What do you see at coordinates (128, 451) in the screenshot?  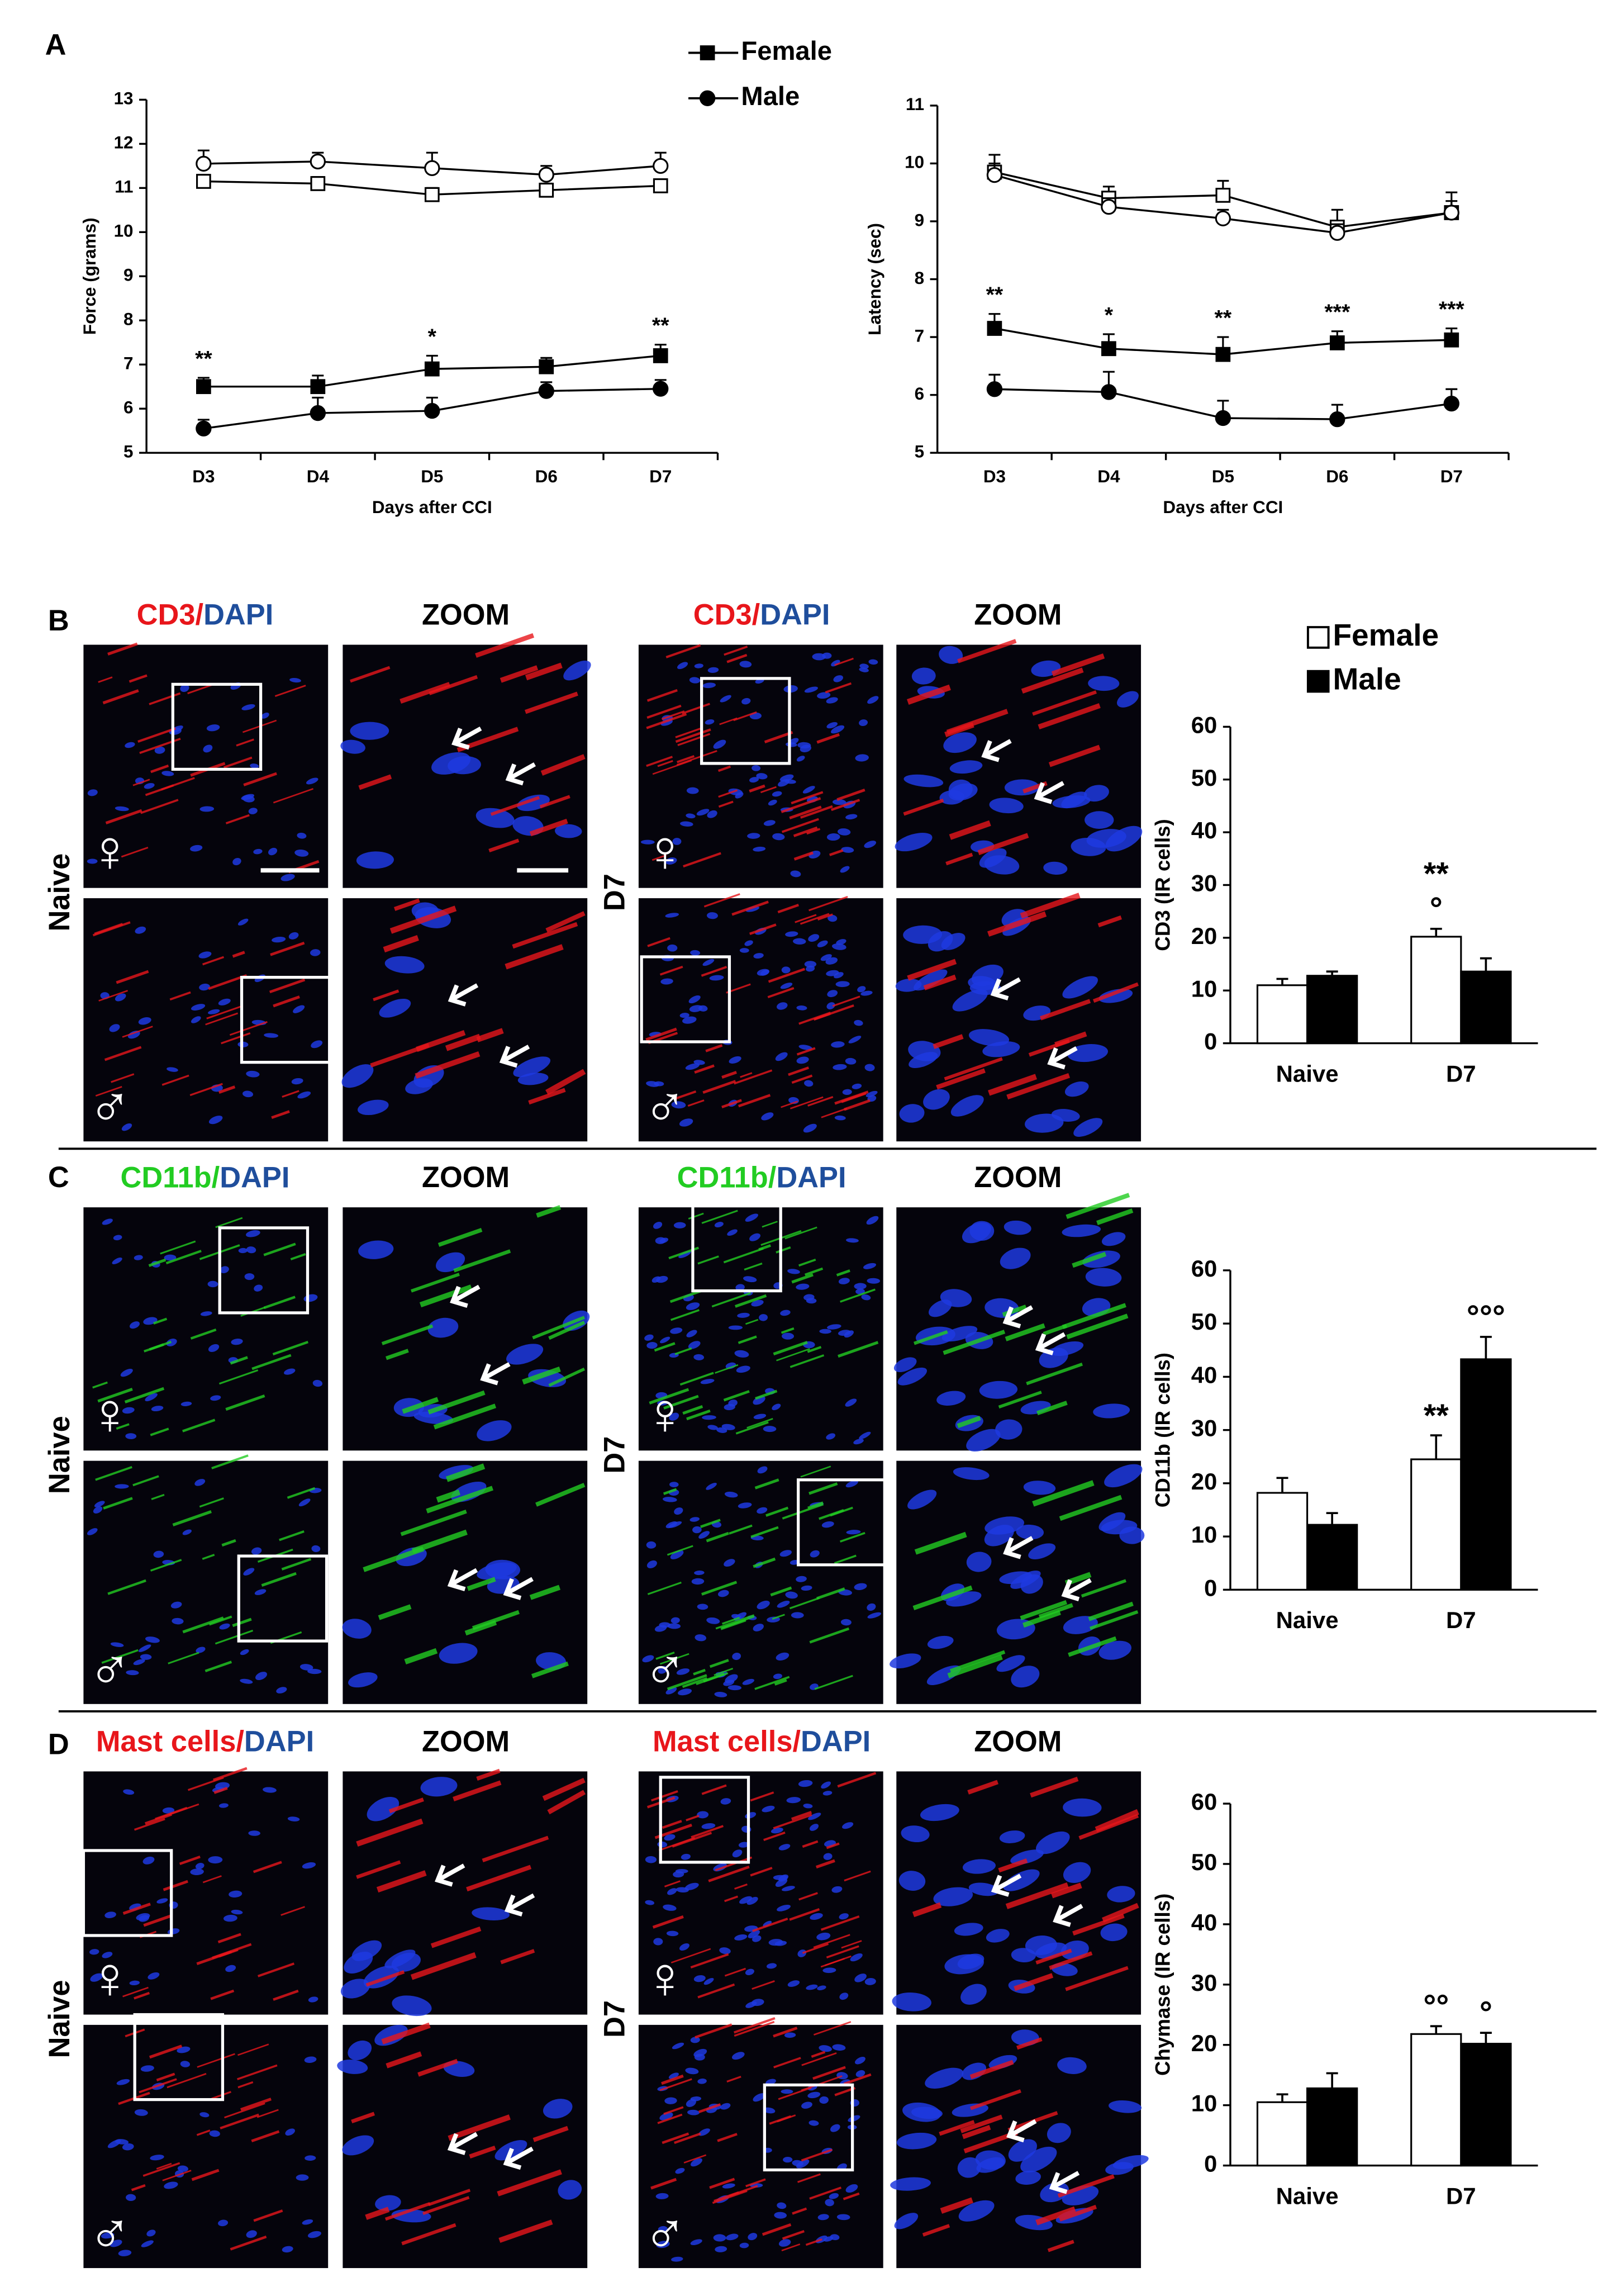 I see `y-tick-label: 5` at bounding box center [128, 451].